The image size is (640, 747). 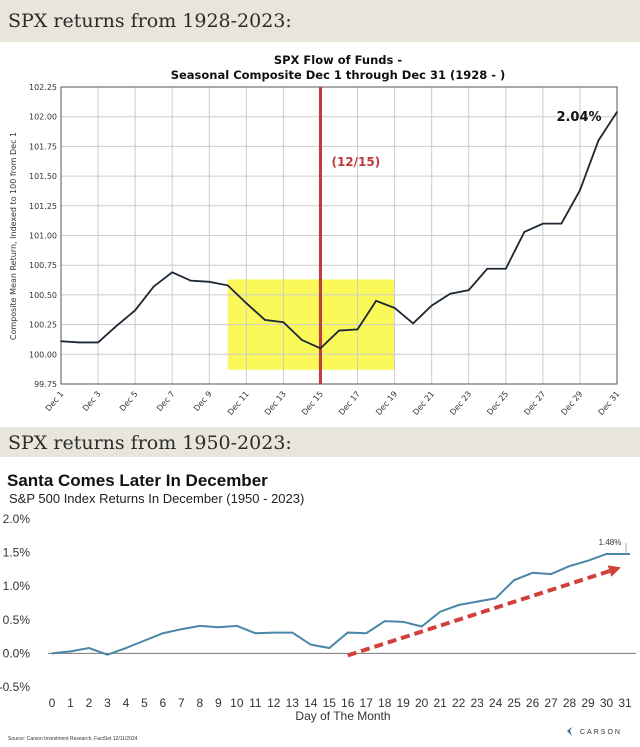 I want to click on x-tick-label: 23, so click(x=477, y=703).